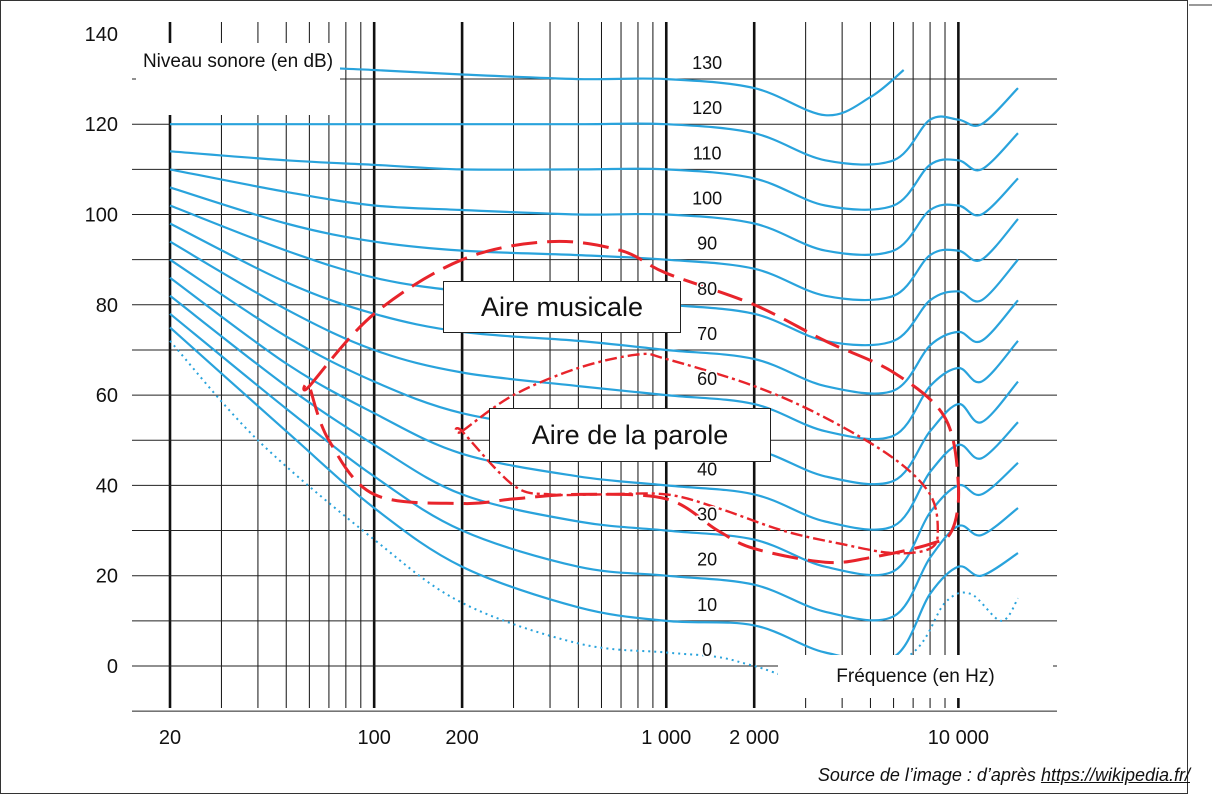 This screenshot has width=1213, height=794. Describe the element at coordinates (707, 379) in the screenshot. I see `curve-label: 60` at that location.